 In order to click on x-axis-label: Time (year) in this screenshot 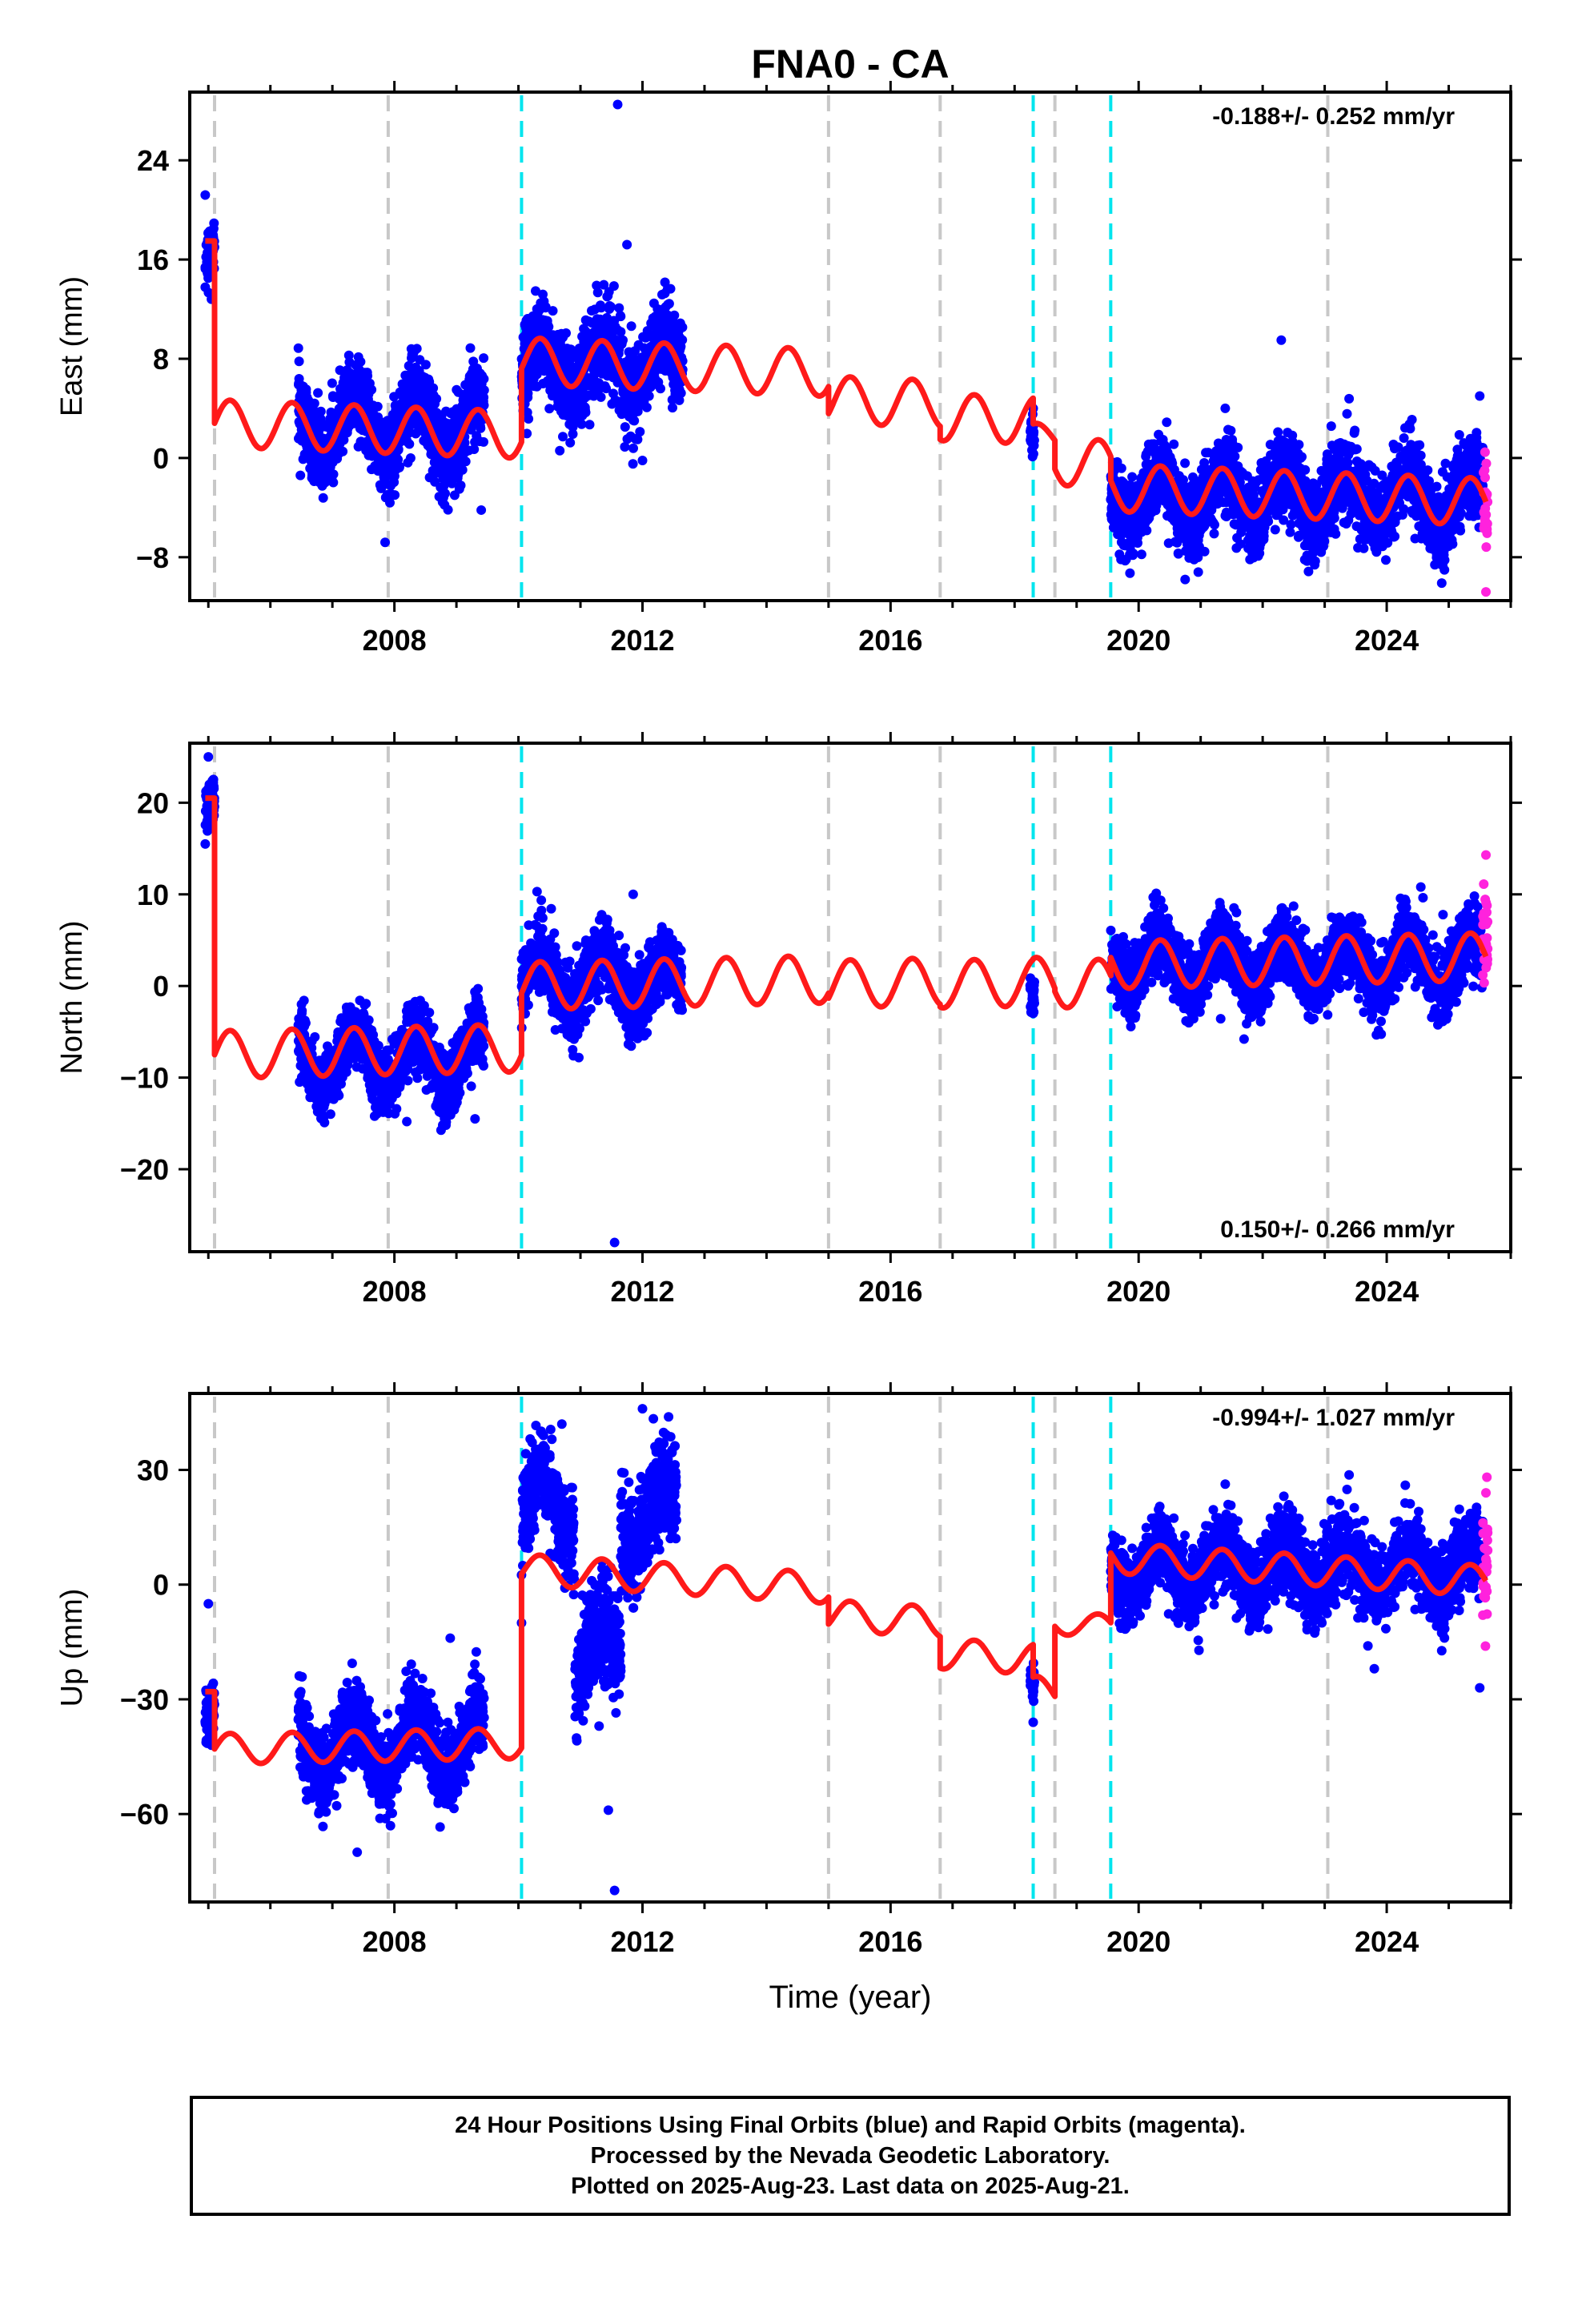, I will do `click(850, 1997)`.